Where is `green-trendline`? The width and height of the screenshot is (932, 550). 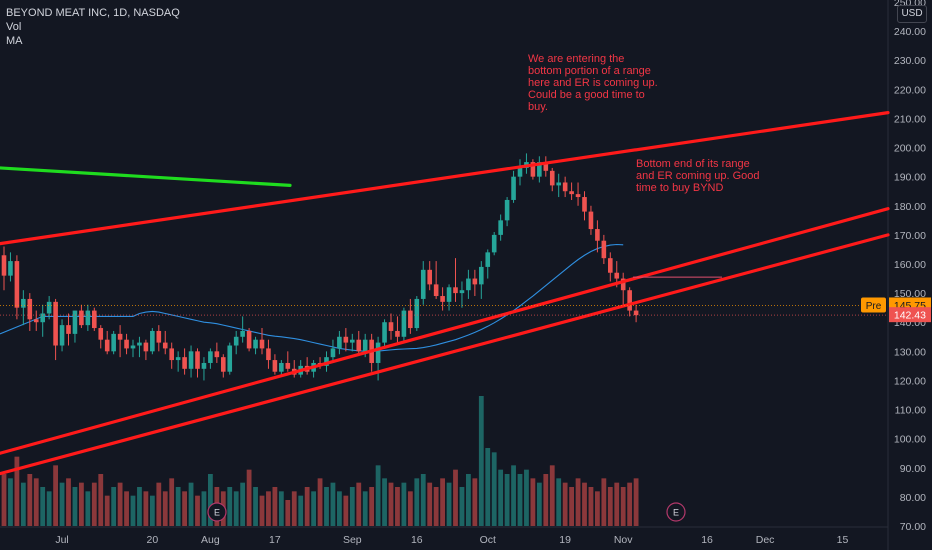
green-trendline is located at coordinates (146, 176).